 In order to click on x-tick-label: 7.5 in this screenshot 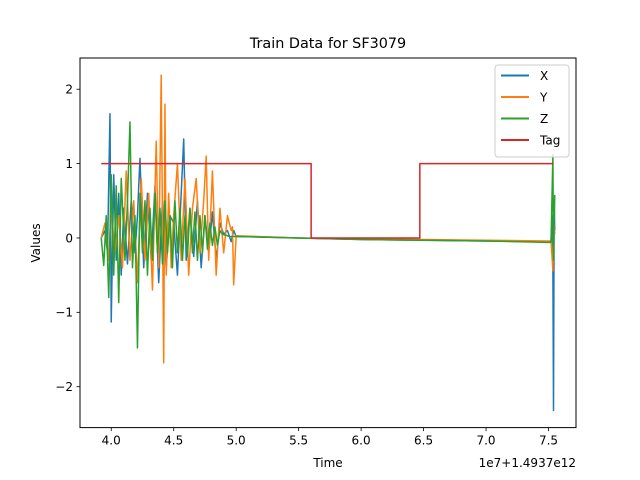, I will do `click(548, 441)`.